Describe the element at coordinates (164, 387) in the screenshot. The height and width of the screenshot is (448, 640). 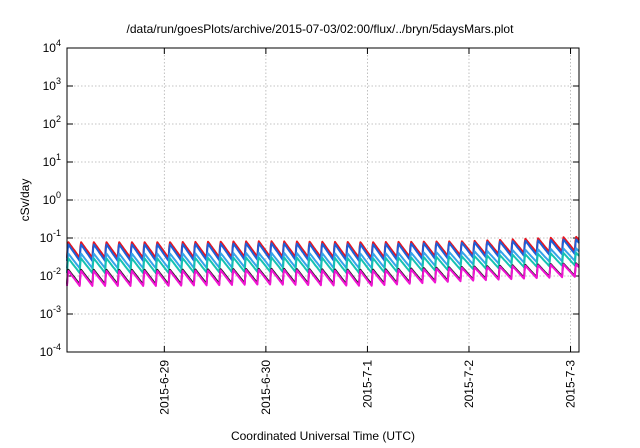
I see `x-tick-label: 2015-6-29` at that location.